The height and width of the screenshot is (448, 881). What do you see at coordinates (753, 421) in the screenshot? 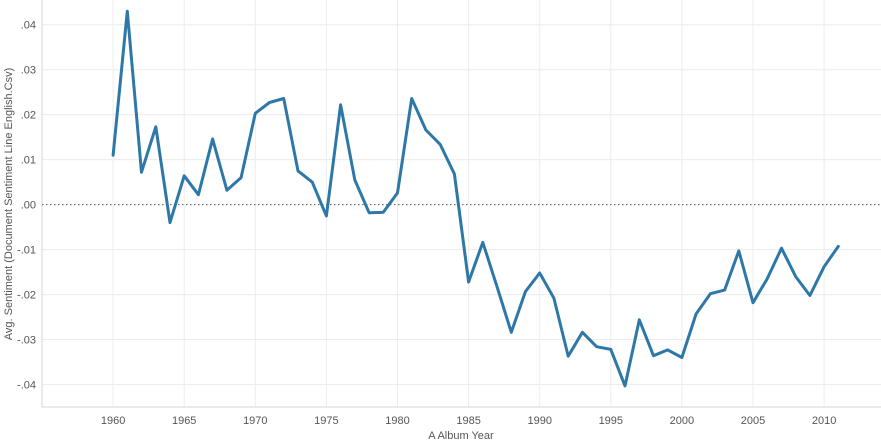
I see `x-tick-label: 2005` at bounding box center [753, 421].